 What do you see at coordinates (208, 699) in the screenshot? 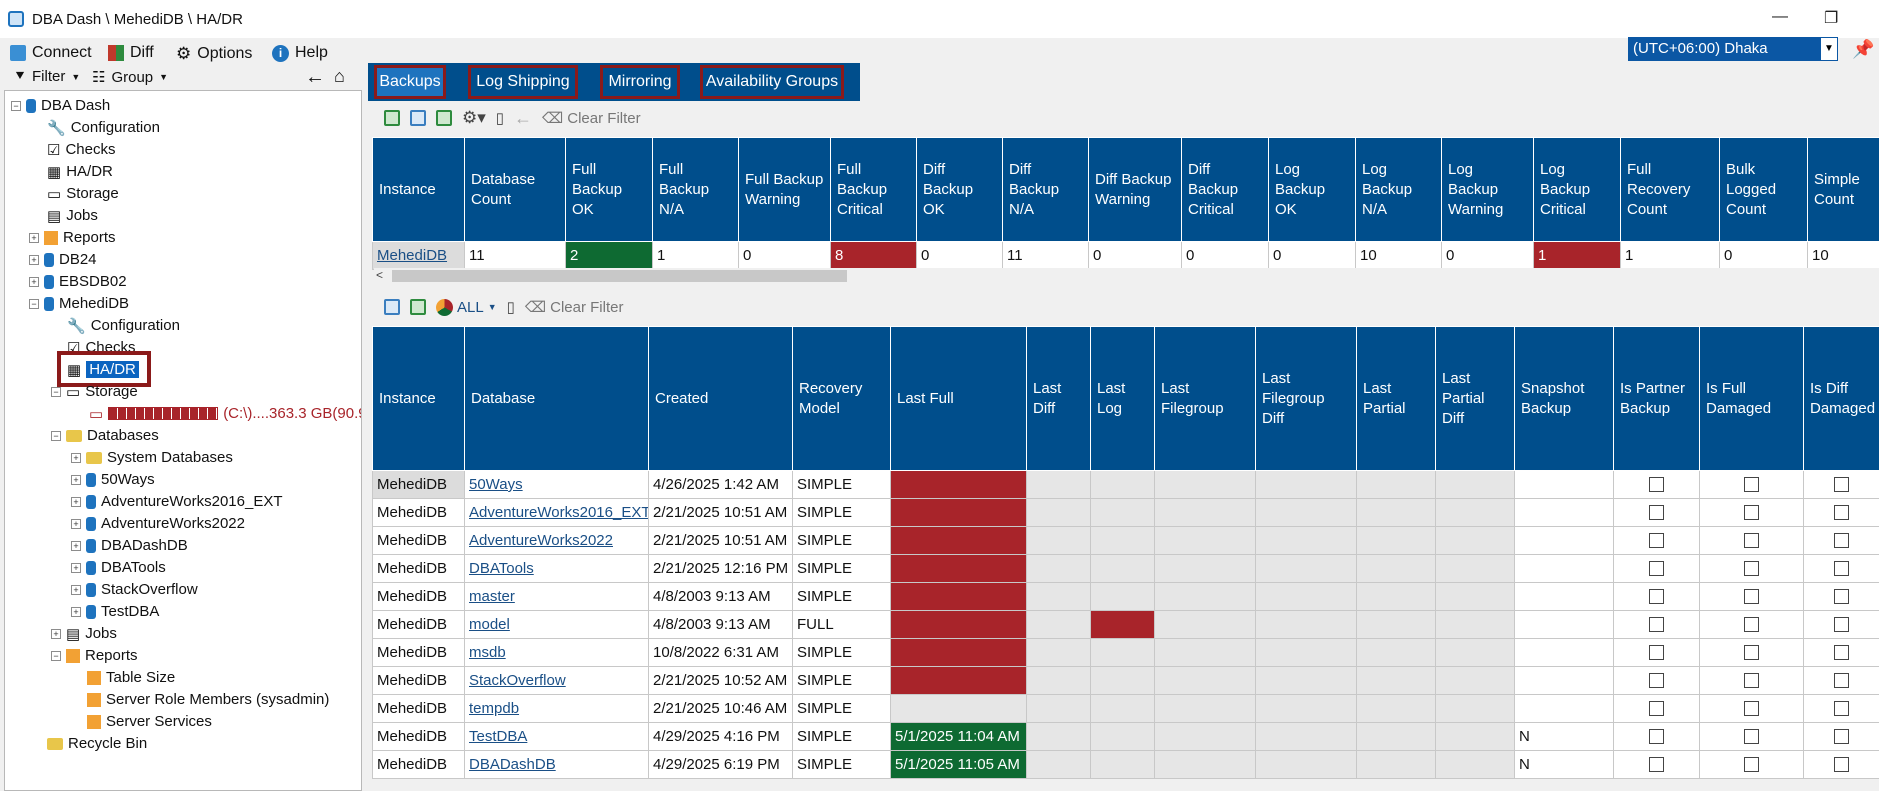
I see `tree-node-report-server-role: Server Role Members (sysadmin)` at bounding box center [208, 699].